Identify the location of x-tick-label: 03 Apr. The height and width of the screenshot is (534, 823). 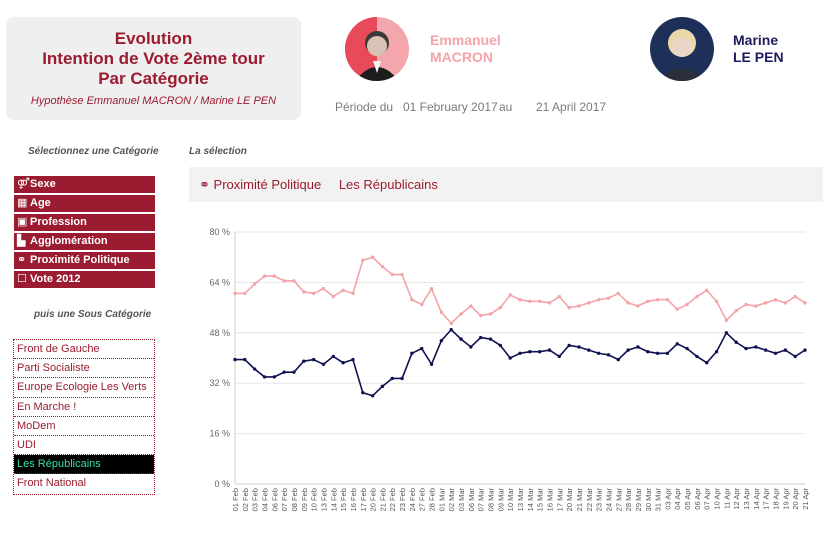
(667, 499).